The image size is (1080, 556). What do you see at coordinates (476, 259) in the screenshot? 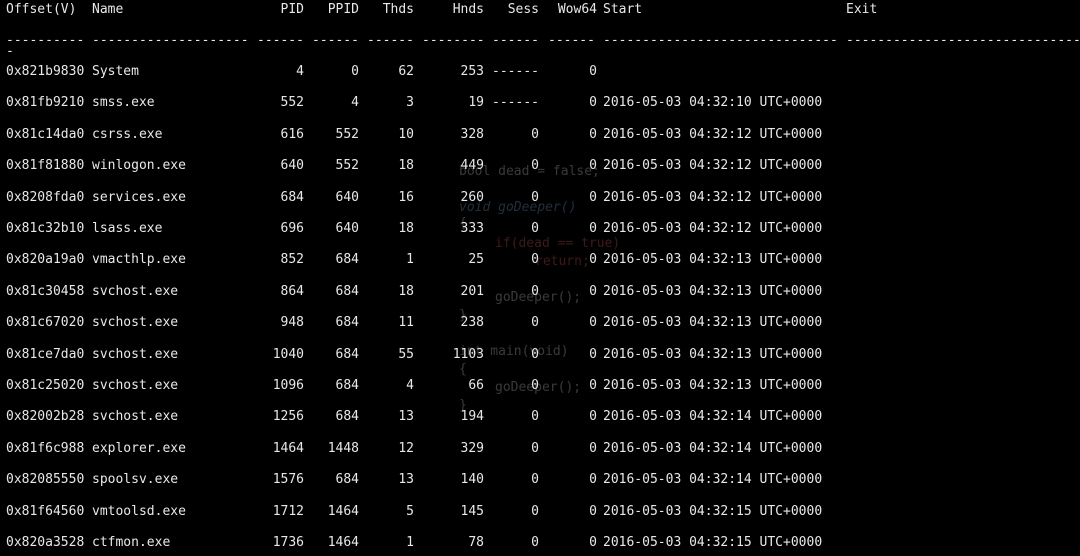
I see `cell-hnds: 25` at bounding box center [476, 259].